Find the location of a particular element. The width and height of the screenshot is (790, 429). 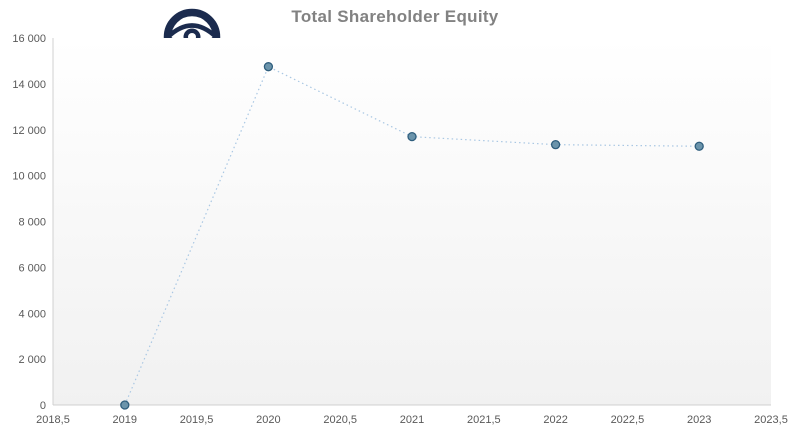

x-tick-label: 2019 is located at coordinates (125, 420).